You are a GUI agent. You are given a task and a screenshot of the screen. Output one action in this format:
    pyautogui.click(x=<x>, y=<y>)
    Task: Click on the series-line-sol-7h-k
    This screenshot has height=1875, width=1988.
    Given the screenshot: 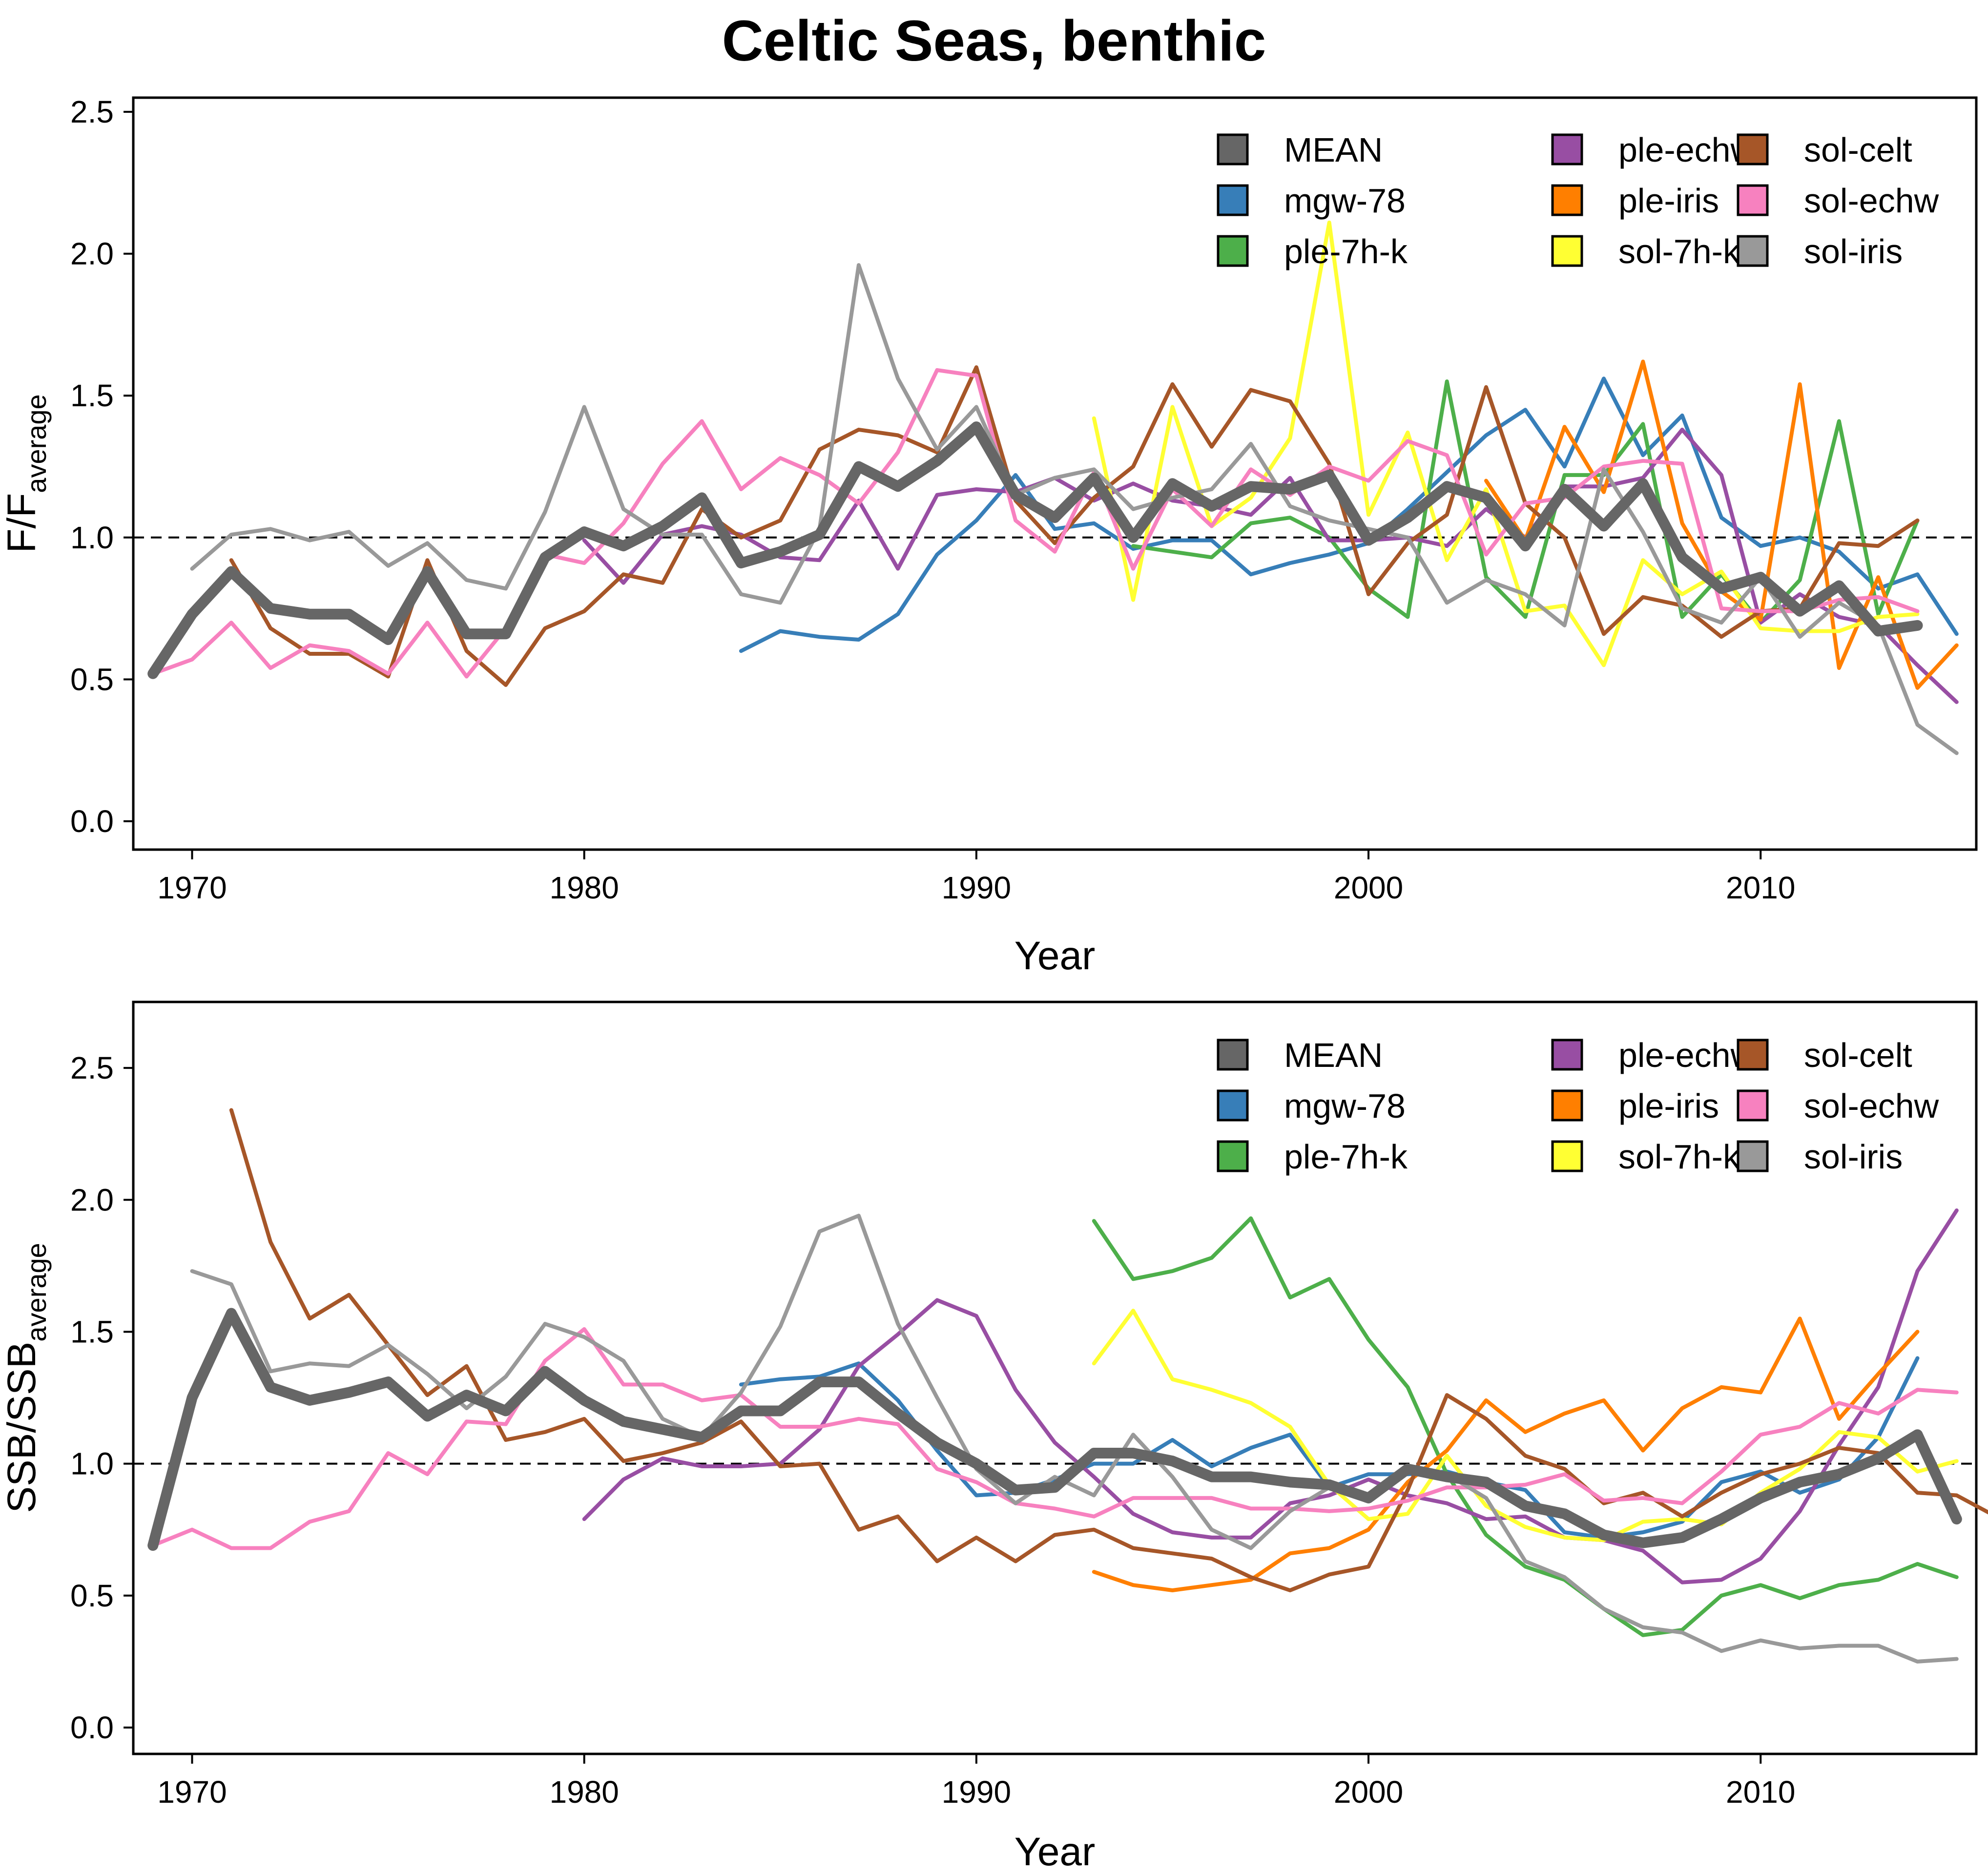 What is the action you would take?
    pyautogui.click(x=1506, y=443)
    